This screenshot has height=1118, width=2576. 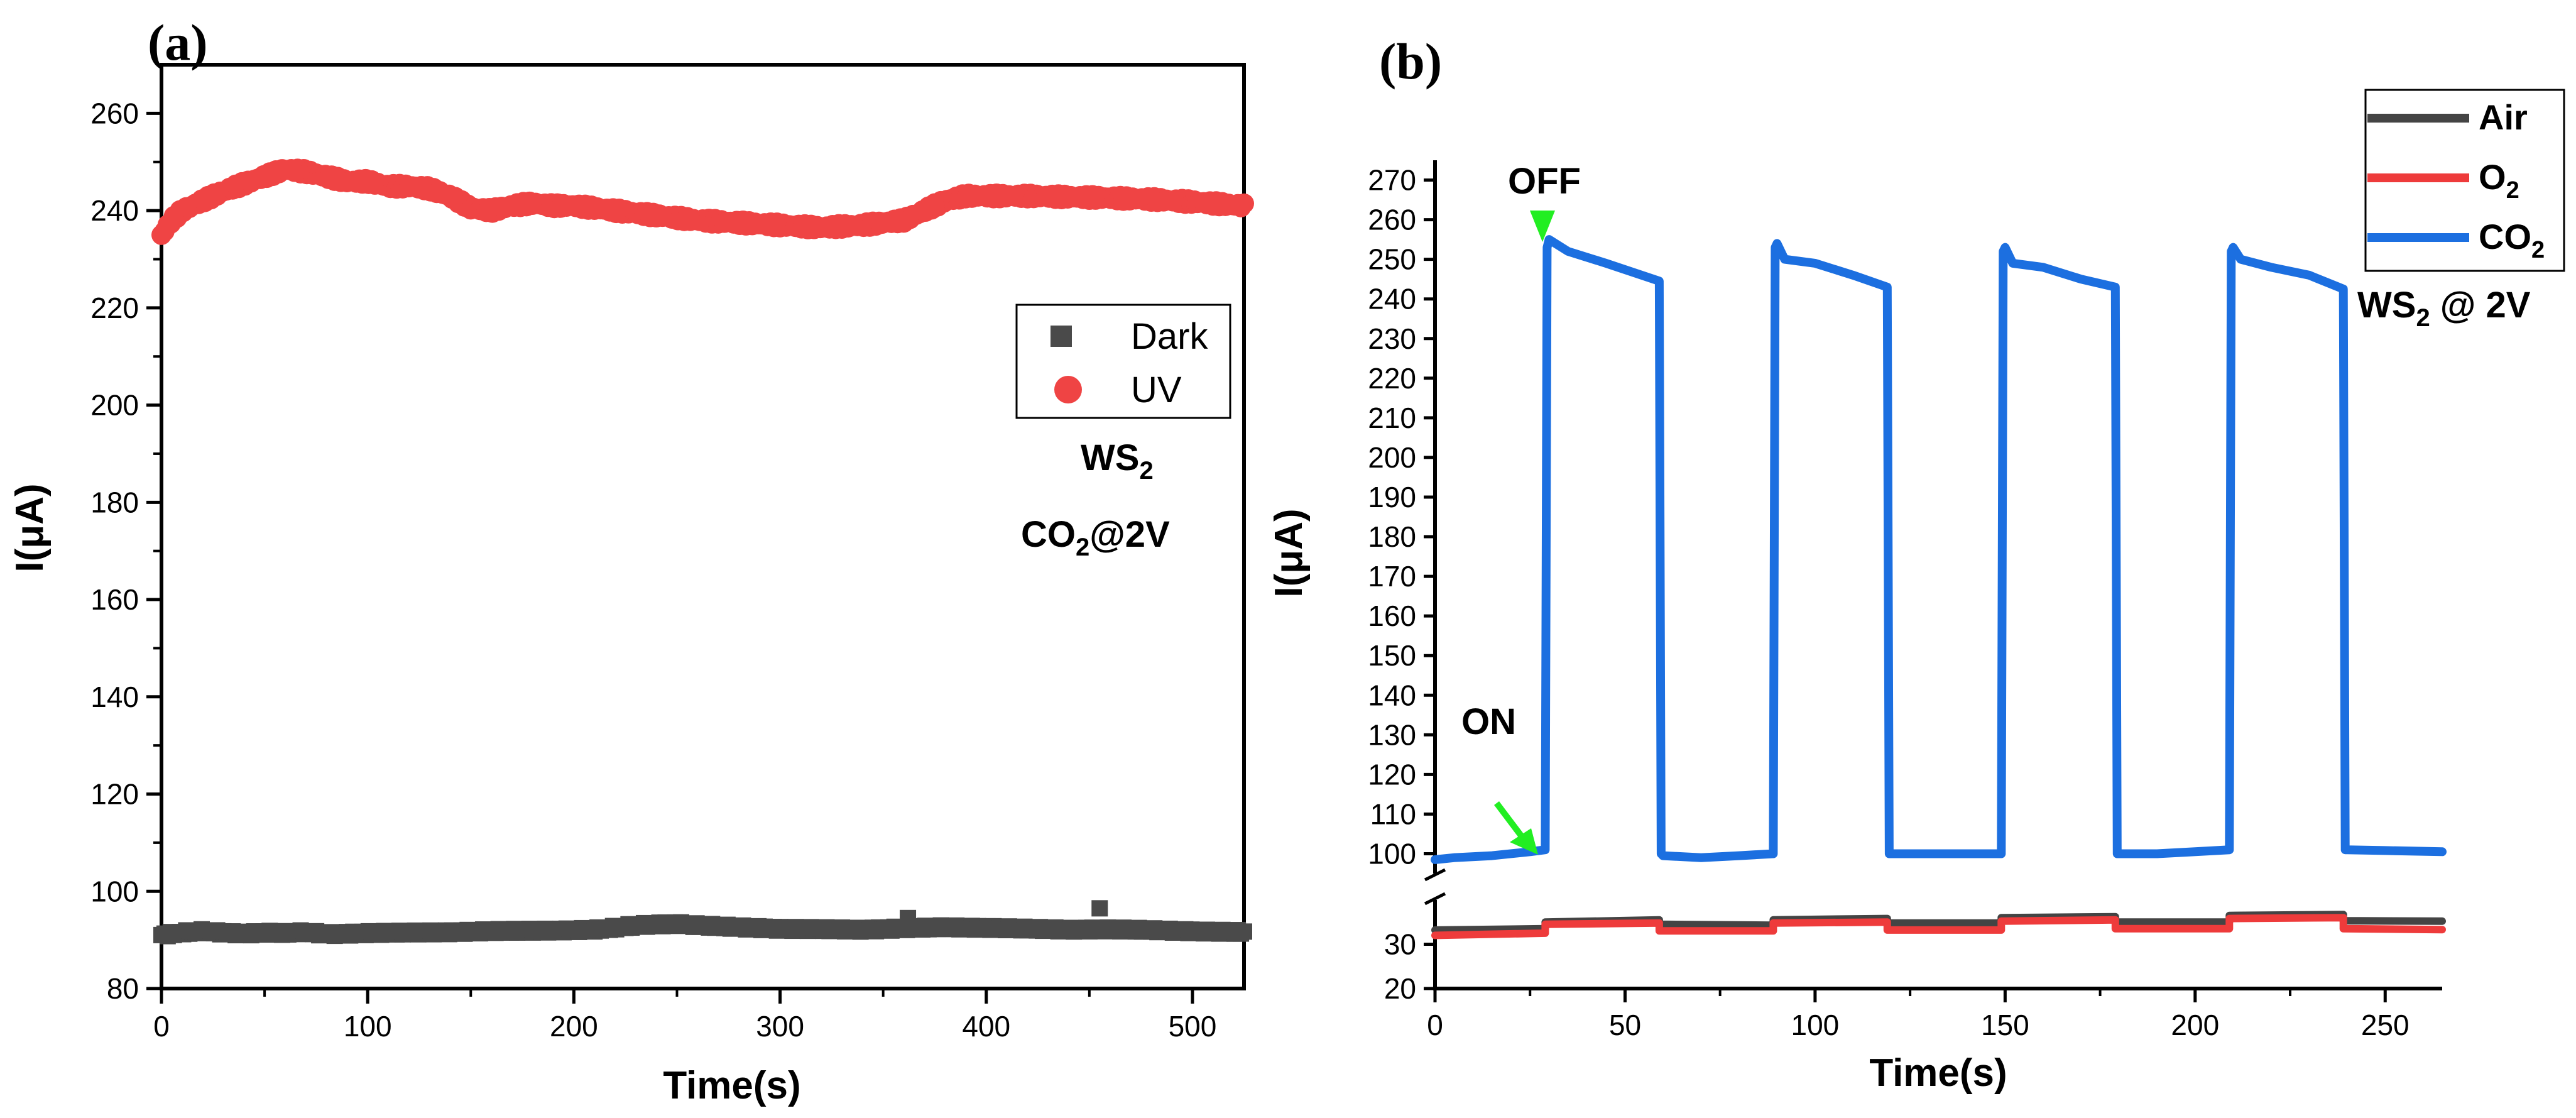 What do you see at coordinates (1392, 497) in the screenshot?
I see `y-tick-label-b: 190` at bounding box center [1392, 497].